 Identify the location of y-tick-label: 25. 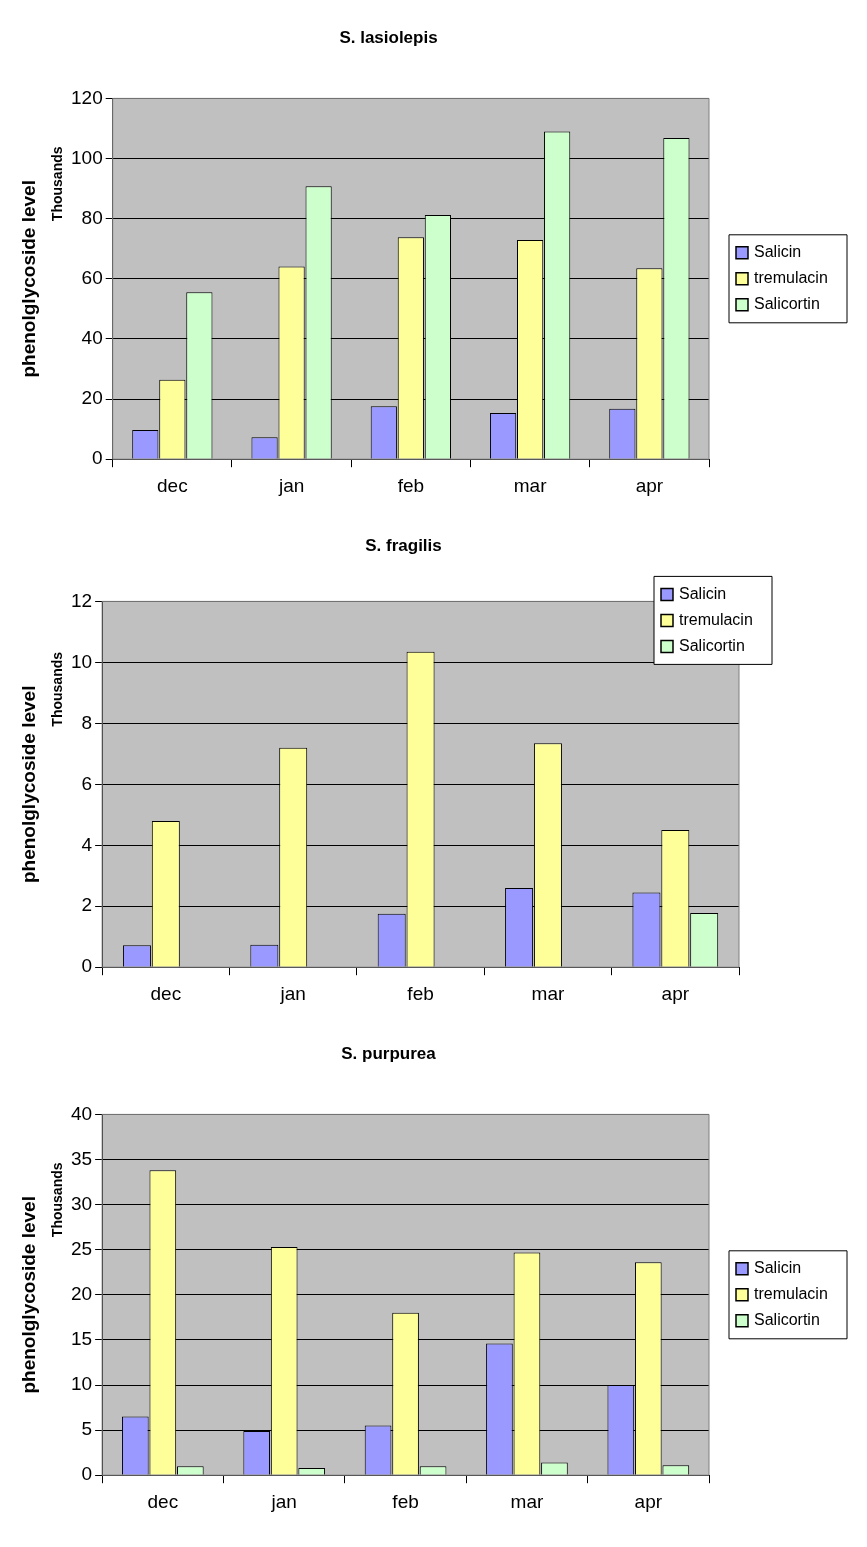
(81, 1248).